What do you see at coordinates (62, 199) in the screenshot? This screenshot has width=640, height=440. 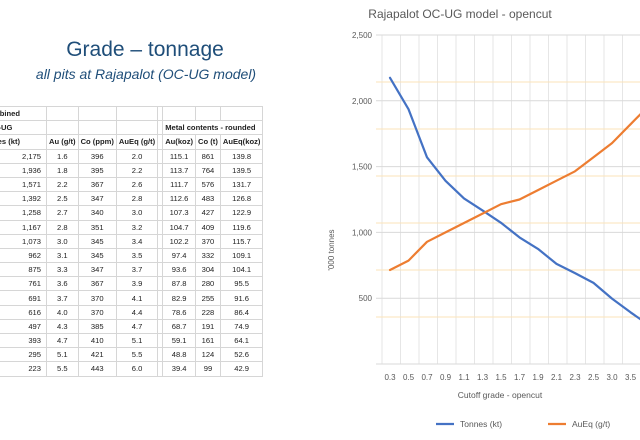 I see `table-cell: 2.5` at bounding box center [62, 199].